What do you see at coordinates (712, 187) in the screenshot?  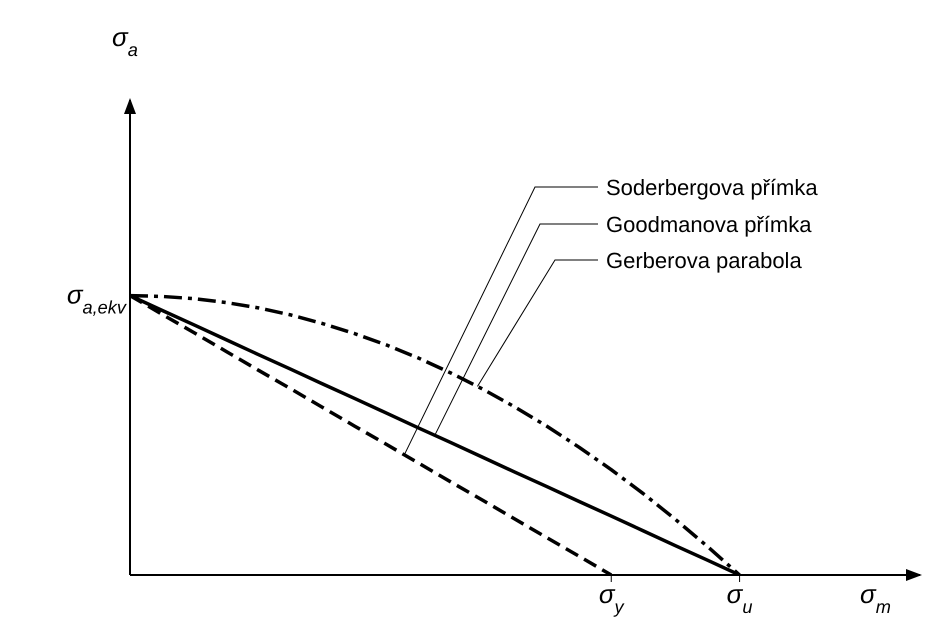 I see `text: Soderbergova přímka` at bounding box center [712, 187].